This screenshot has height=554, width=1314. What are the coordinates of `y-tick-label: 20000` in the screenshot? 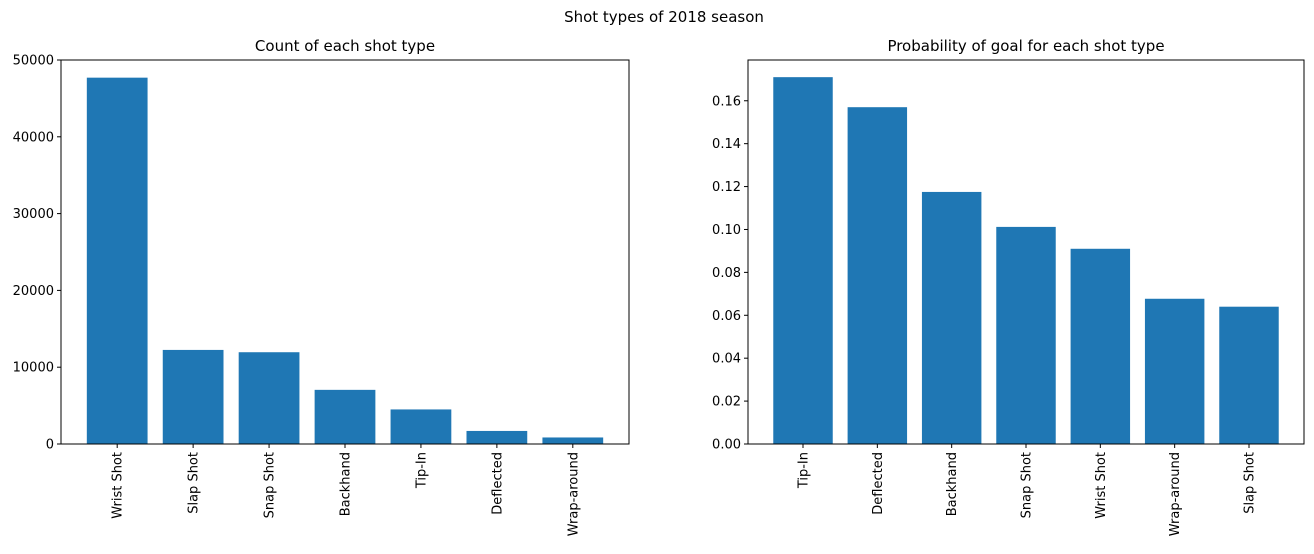 It's located at (33, 291).